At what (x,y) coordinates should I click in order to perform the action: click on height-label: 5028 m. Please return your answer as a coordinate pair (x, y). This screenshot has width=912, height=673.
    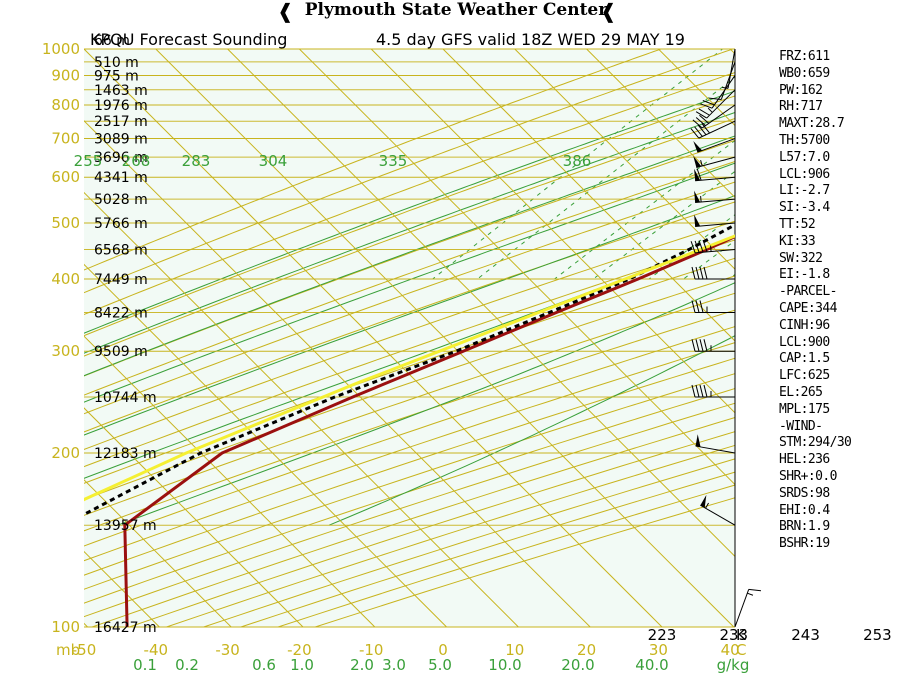
    Looking at the image, I should click on (121, 200).